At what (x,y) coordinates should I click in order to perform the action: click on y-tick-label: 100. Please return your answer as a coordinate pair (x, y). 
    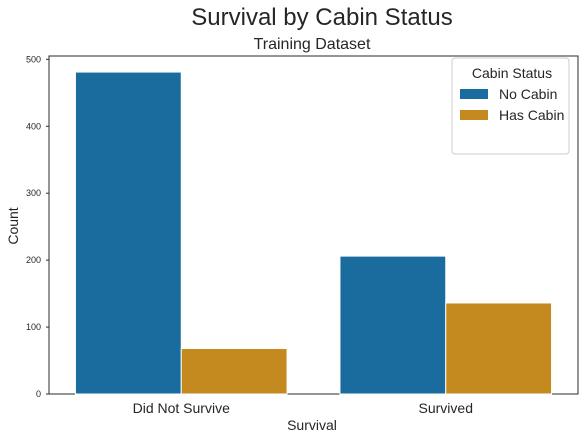
    Looking at the image, I should click on (33, 327).